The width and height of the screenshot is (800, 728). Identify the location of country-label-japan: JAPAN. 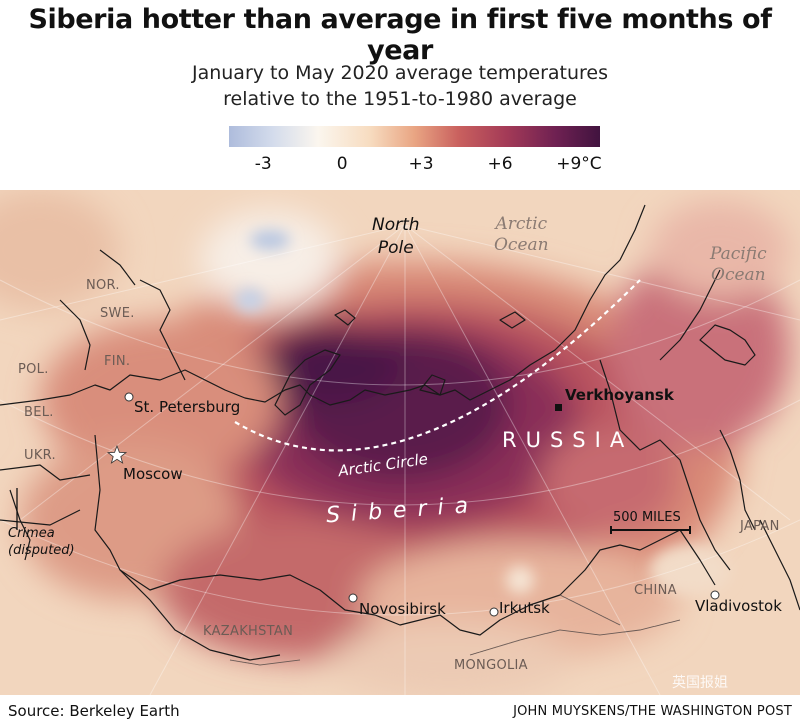
(760, 526).